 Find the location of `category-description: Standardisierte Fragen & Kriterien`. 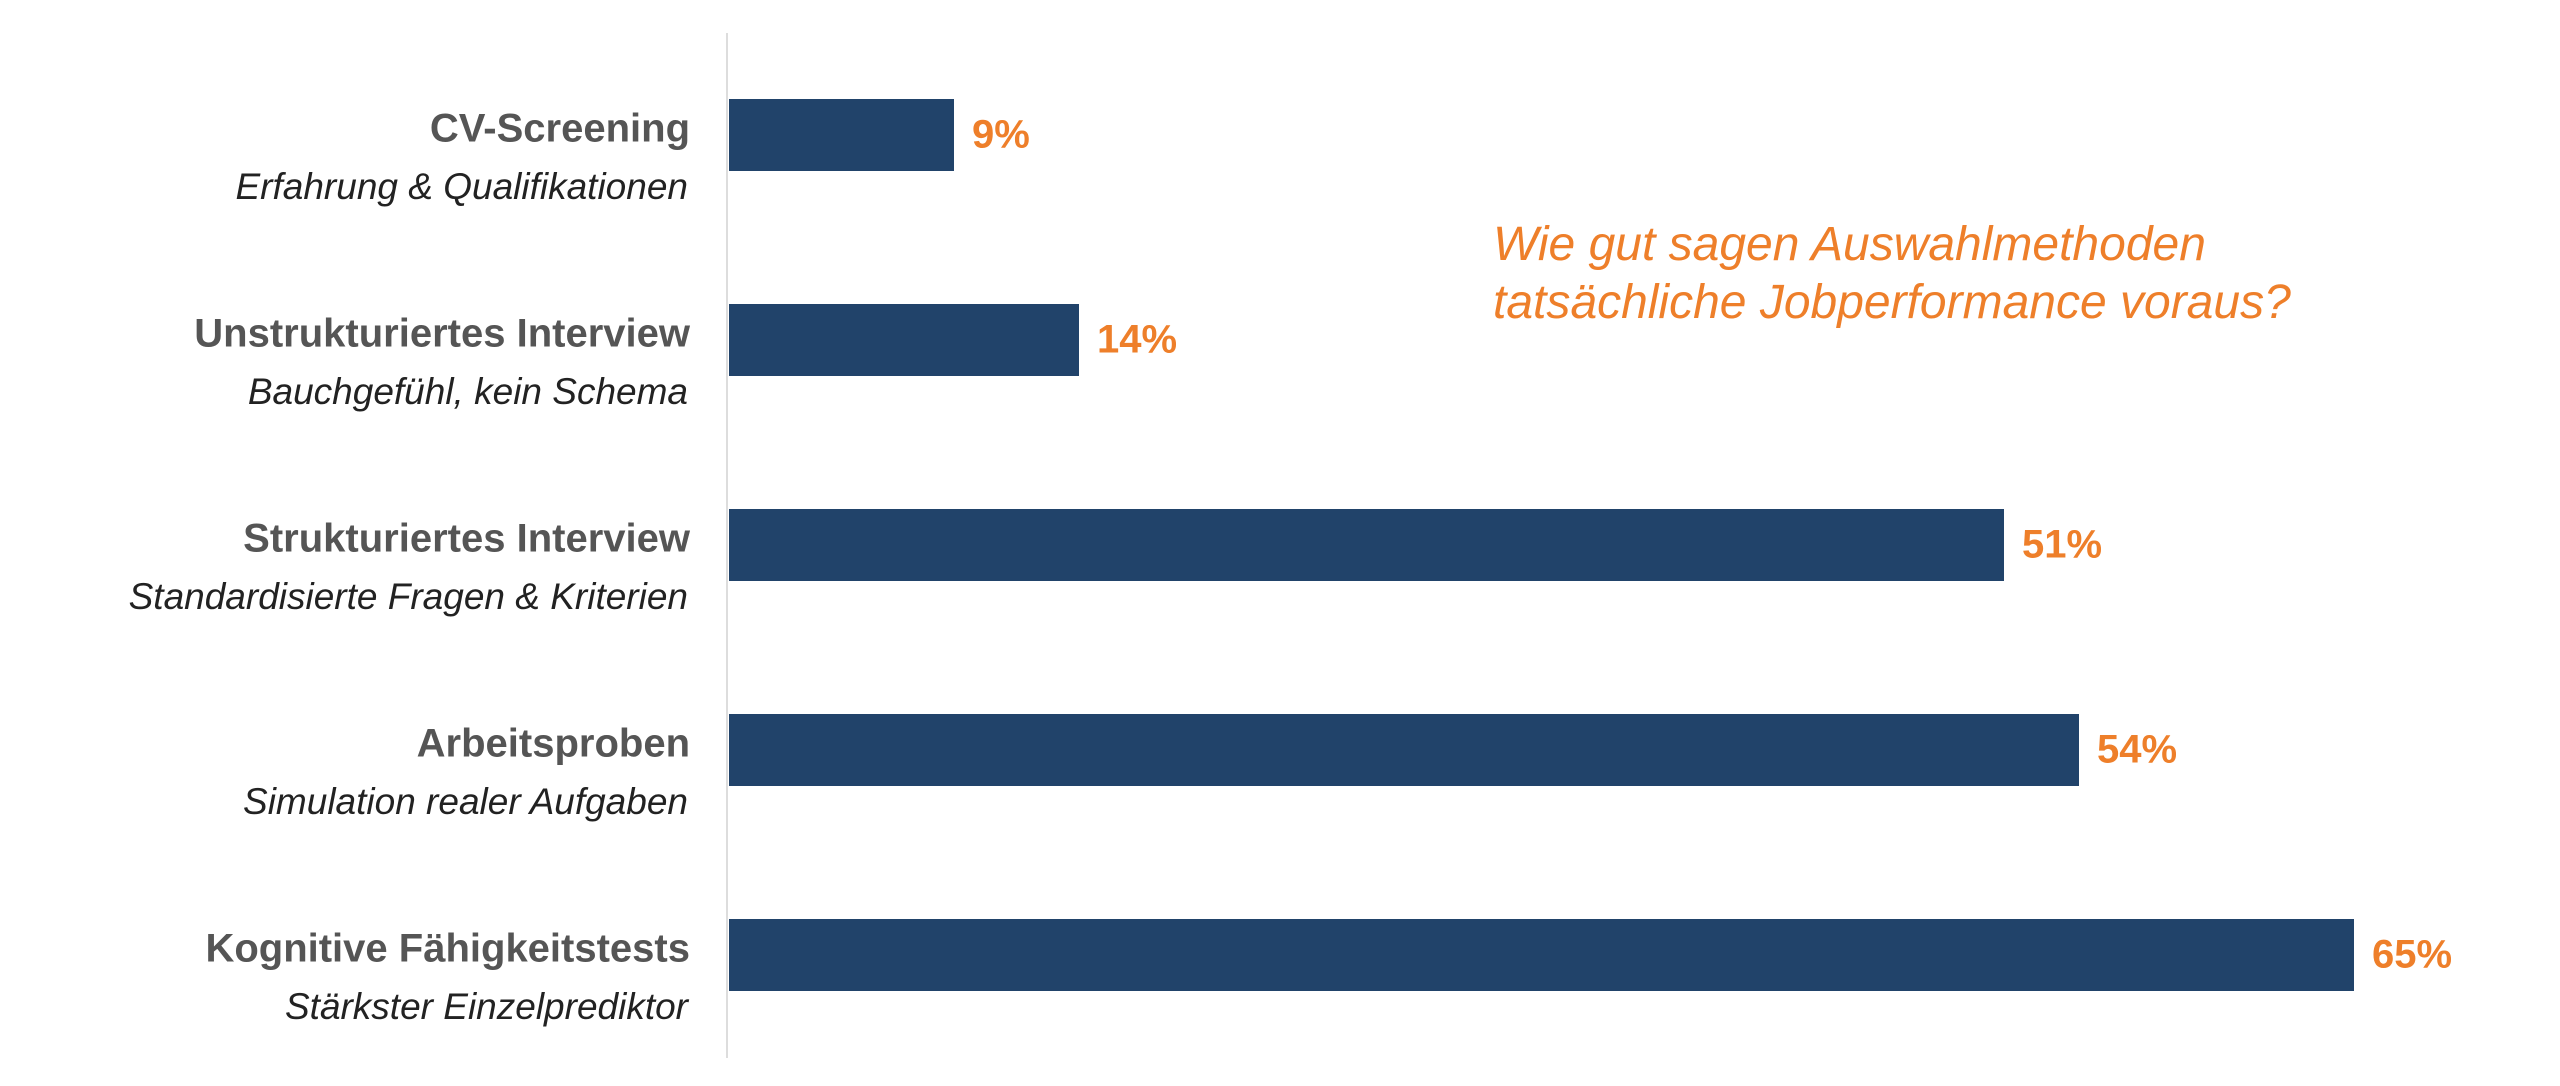

category-description: Standardisierte Fragen & Kriterien is located at coordinates (408, 596).